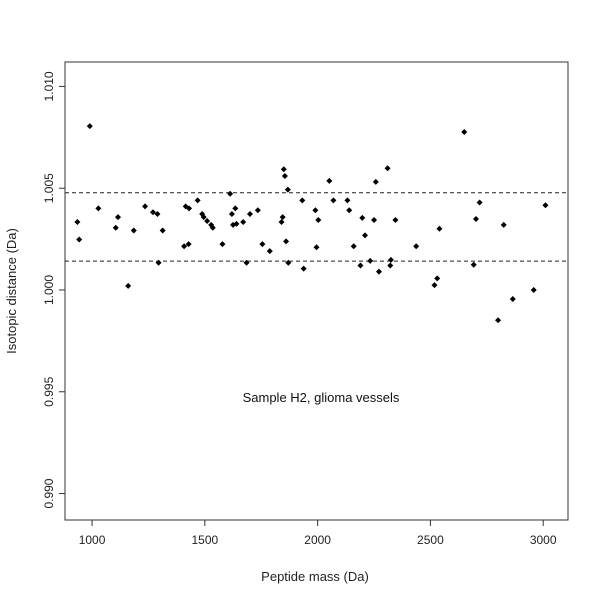 The image size is (600, 599). What do you see at coordinates (317, 540) in the screenshot?
I see `x-tick-label-2000: 2000` at bounding box center [317, 540].